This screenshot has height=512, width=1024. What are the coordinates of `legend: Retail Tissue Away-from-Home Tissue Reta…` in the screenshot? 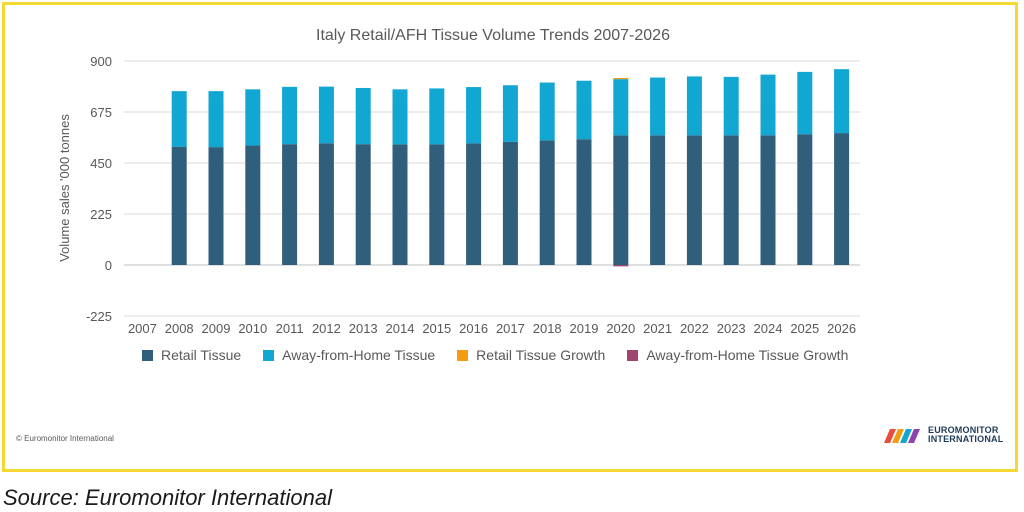 It's located at (495, 355).